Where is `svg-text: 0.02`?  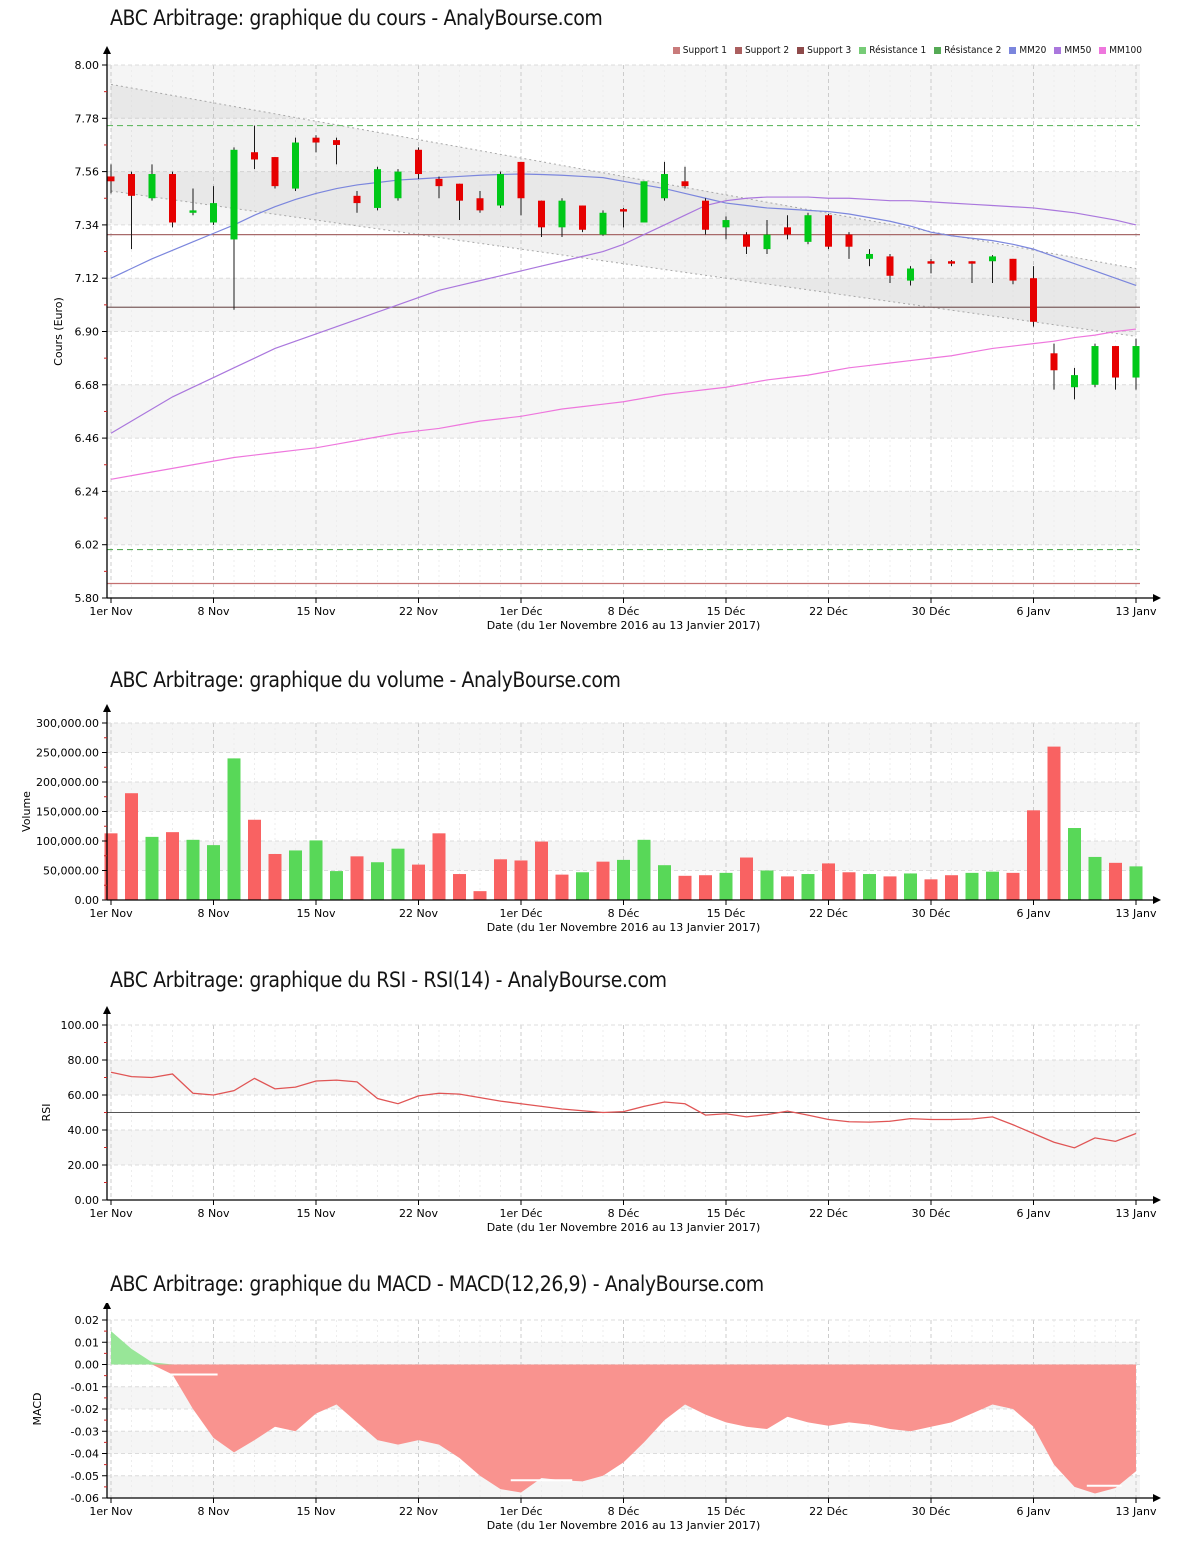 svg-text: 0.02 is located at coordinates (87, 1320).